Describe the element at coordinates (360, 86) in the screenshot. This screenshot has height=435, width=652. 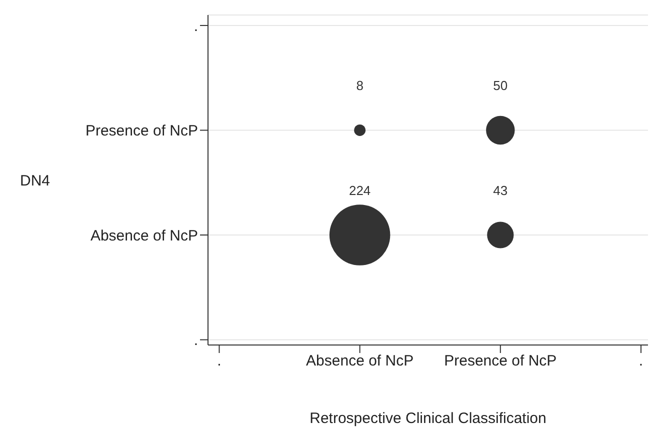
I see `data-label: 8` at that location.